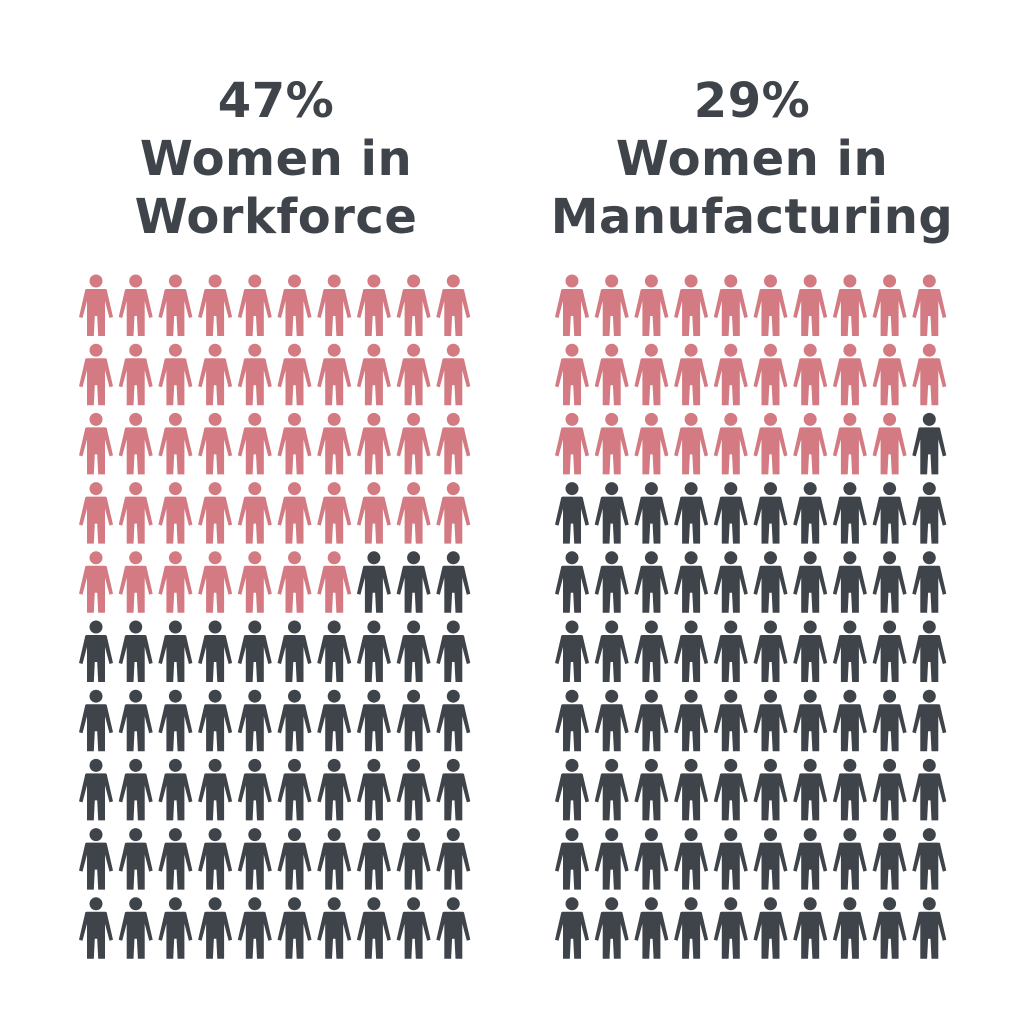 Image resolution: width=1024 pixels, height=1024 pixels. I want to click on title-percent: 29%, so click(752, 101).